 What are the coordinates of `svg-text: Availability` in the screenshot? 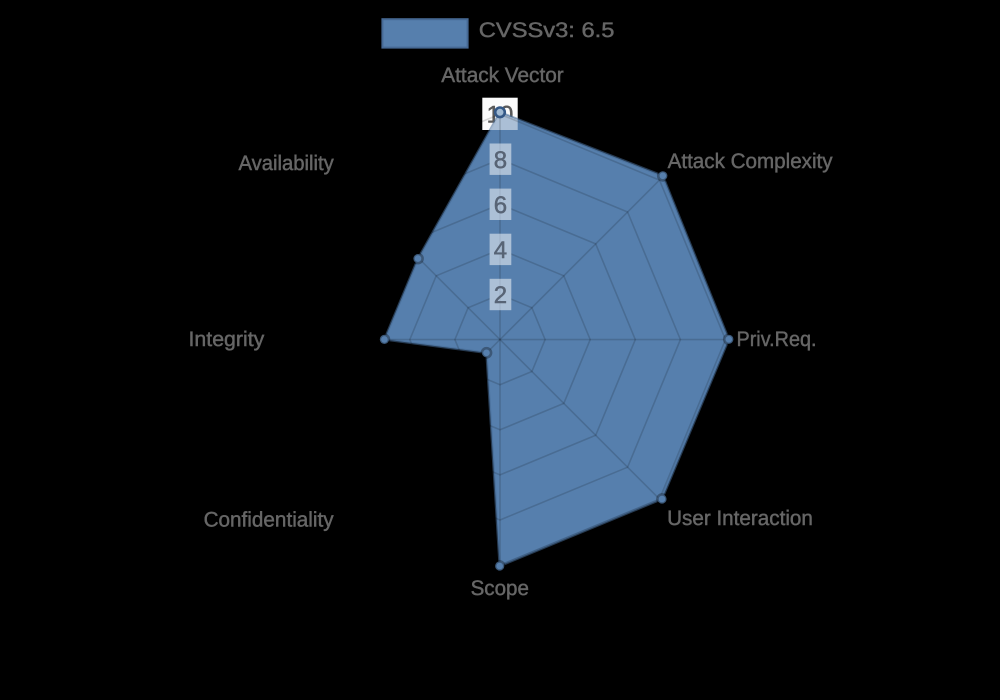 It's located at (287, 163).